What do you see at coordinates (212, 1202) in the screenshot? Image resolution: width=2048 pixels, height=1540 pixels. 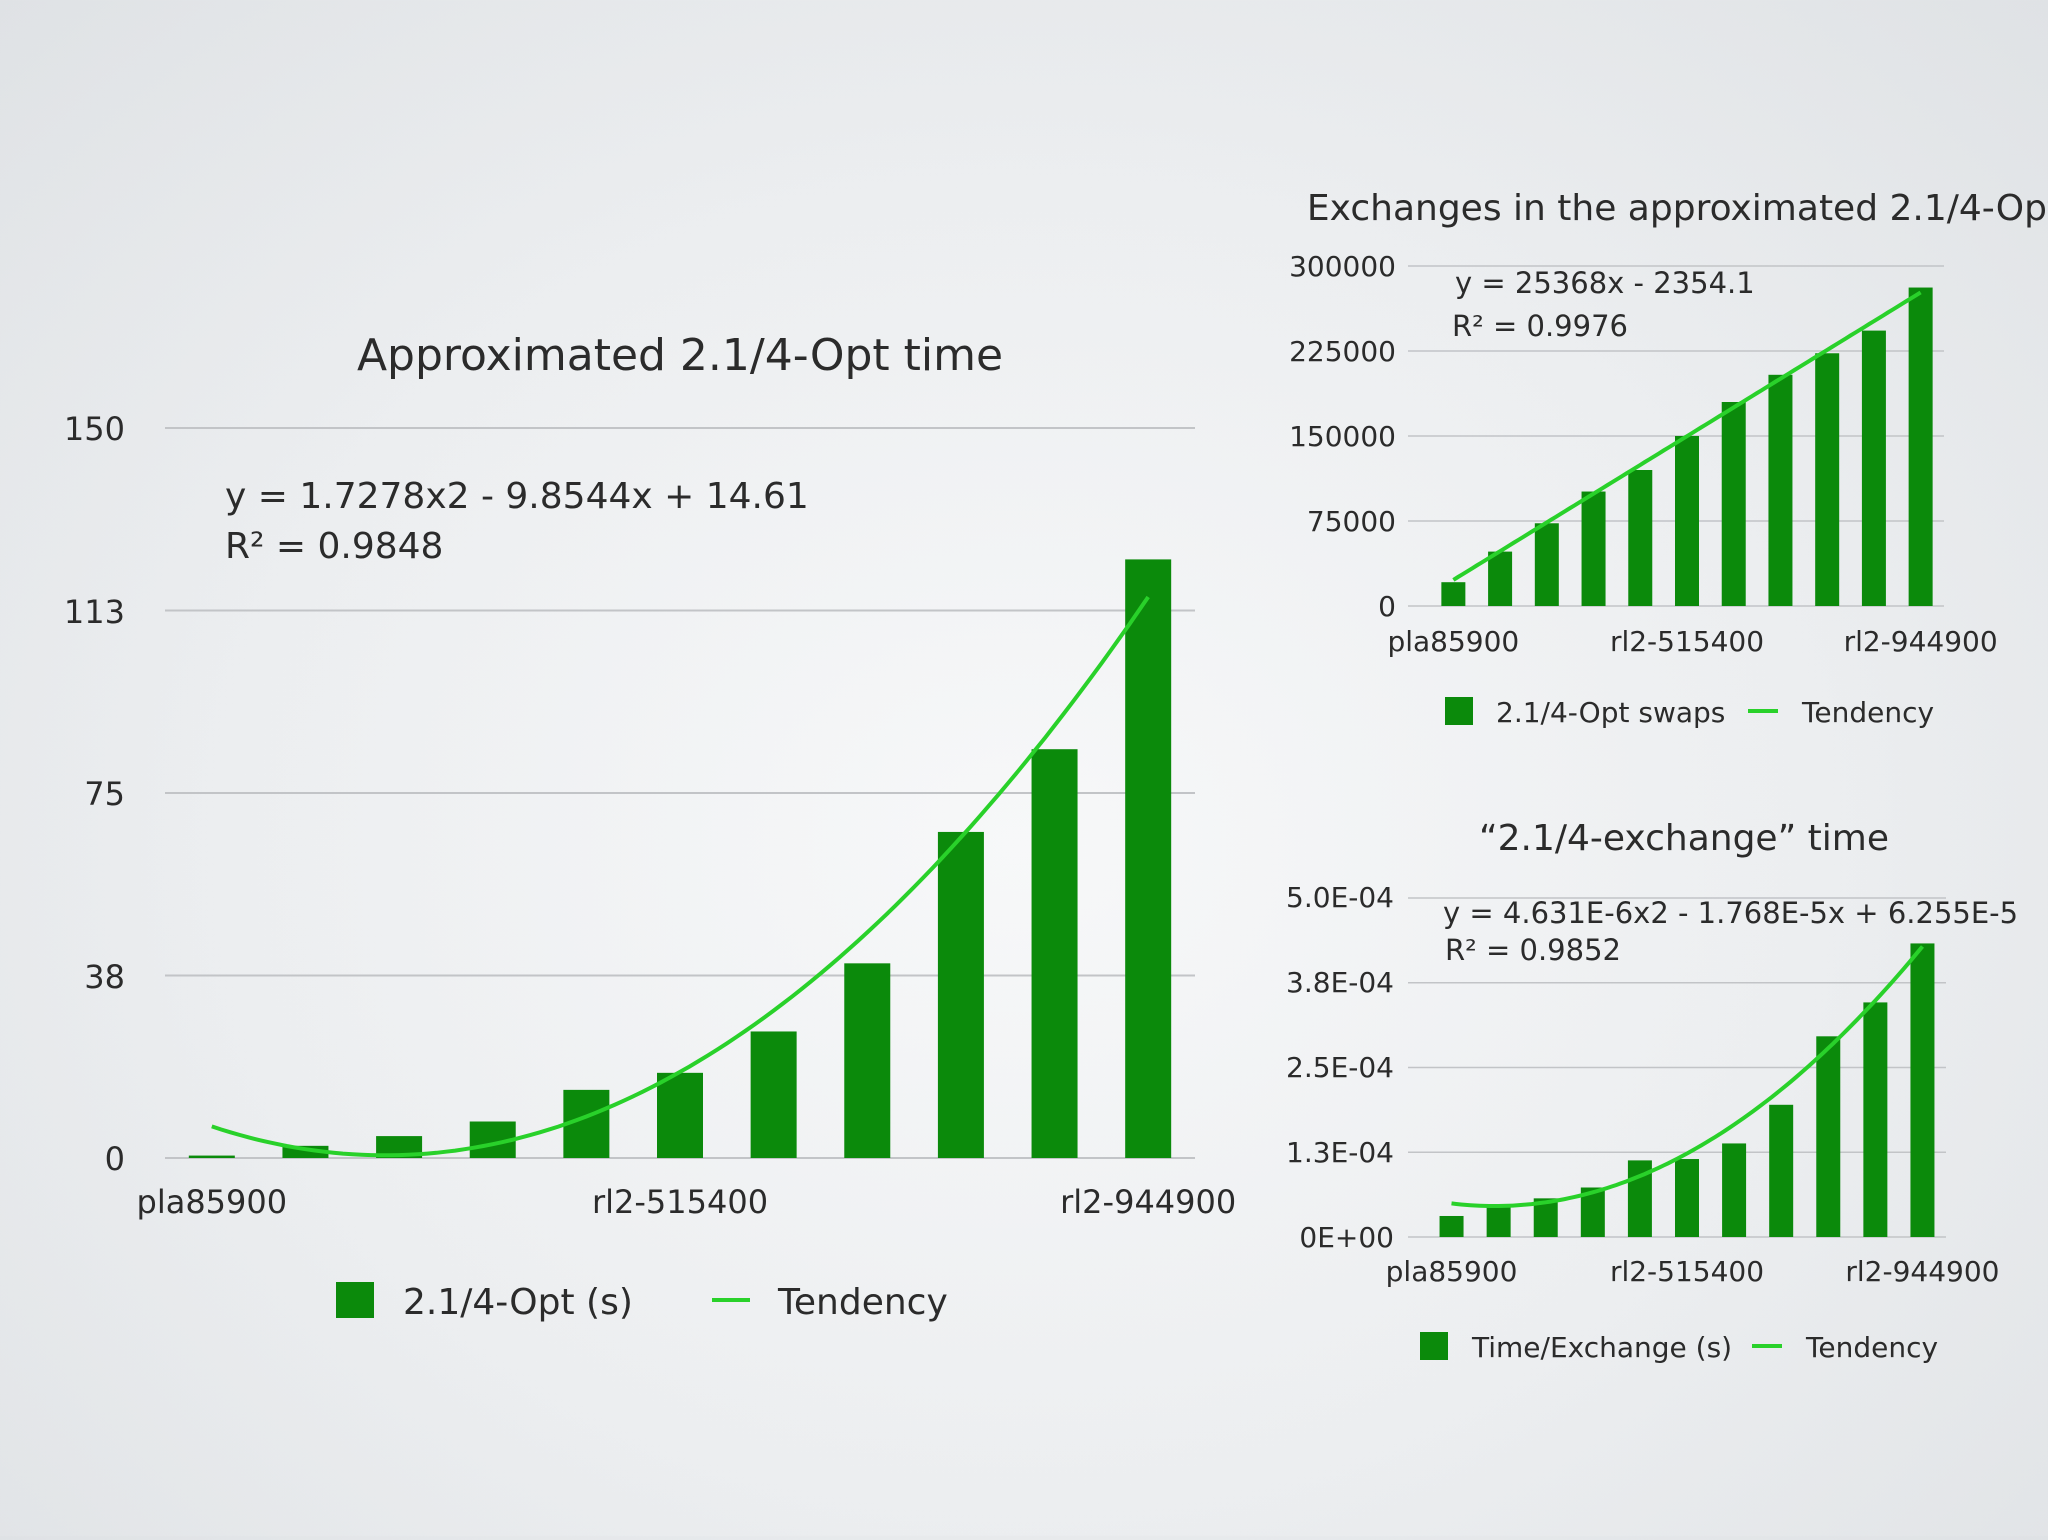 I see `chart-main-xtick-pla85900: pla85900` at bounding box center [212, 1202].